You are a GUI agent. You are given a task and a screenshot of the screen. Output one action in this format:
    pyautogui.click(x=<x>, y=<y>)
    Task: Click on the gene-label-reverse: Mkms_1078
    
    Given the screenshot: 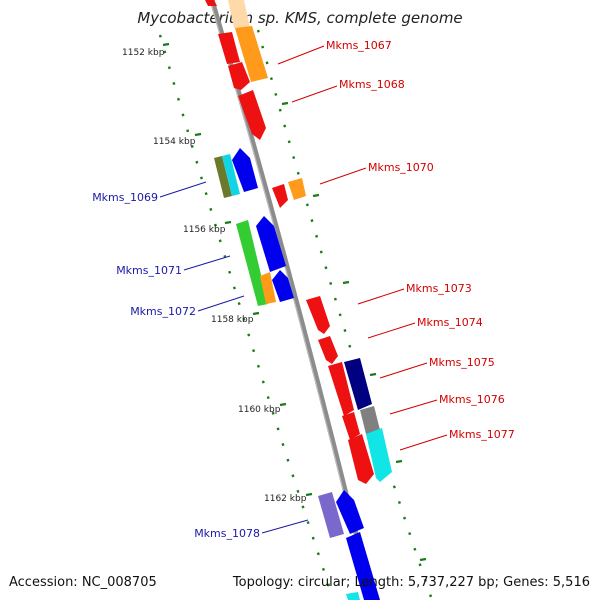 What is the action you would take?
    pyautogui.click(x=227, y=533)
    